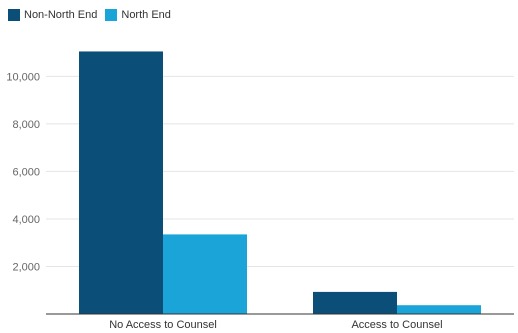 The height and width of the screenshot is (333, 518). Describe the element at coordinates (23, 77) in the screenshot. I see `y-tick-label: 10,000` at that location.